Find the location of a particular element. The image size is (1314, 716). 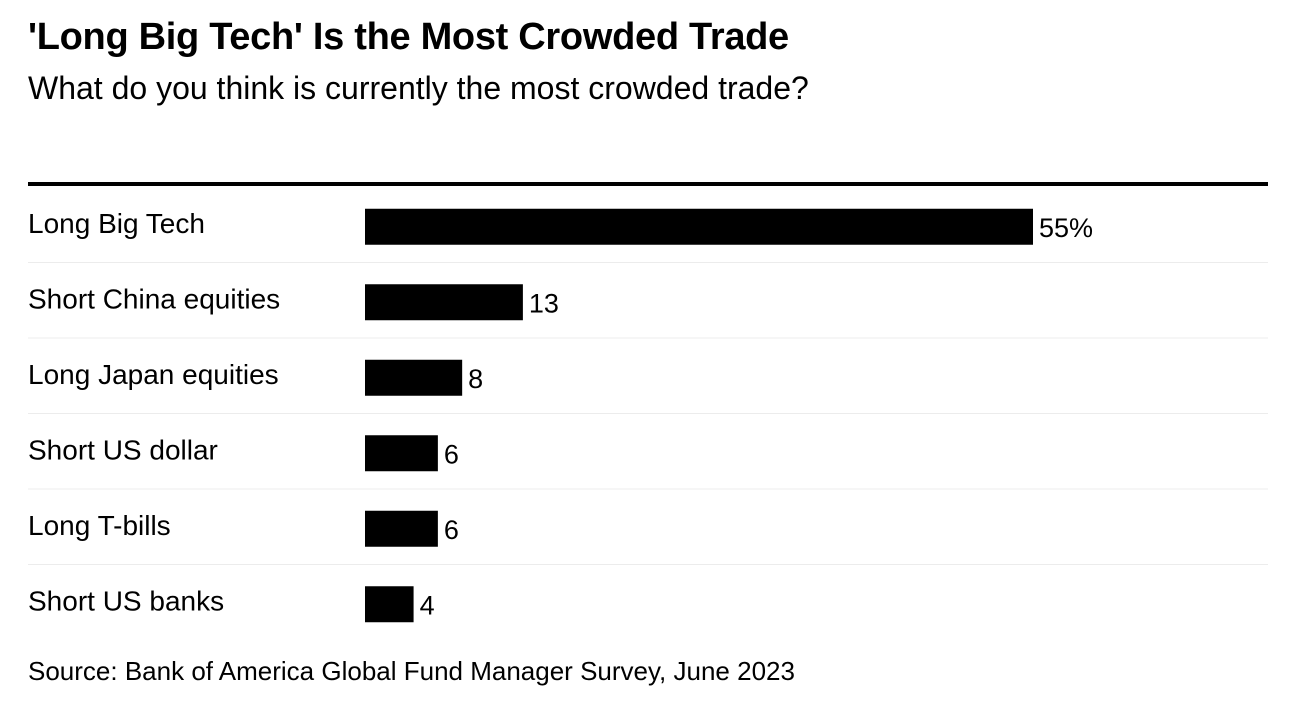

value-label: 8 is located at coordinates (475, 379).